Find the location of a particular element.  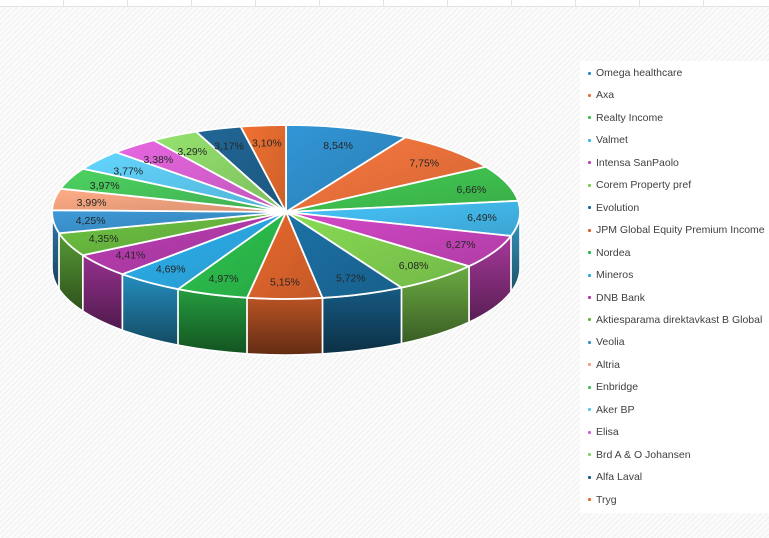

legend-item: Elisa is located at coordinates (603, 432).